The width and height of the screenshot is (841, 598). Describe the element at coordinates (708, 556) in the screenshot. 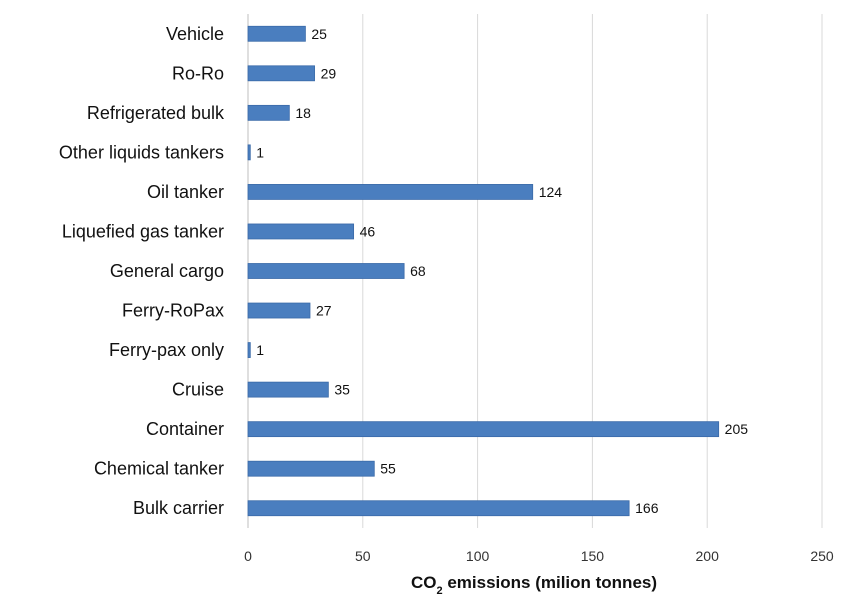

I see `x-tick-label: 200` at that location.